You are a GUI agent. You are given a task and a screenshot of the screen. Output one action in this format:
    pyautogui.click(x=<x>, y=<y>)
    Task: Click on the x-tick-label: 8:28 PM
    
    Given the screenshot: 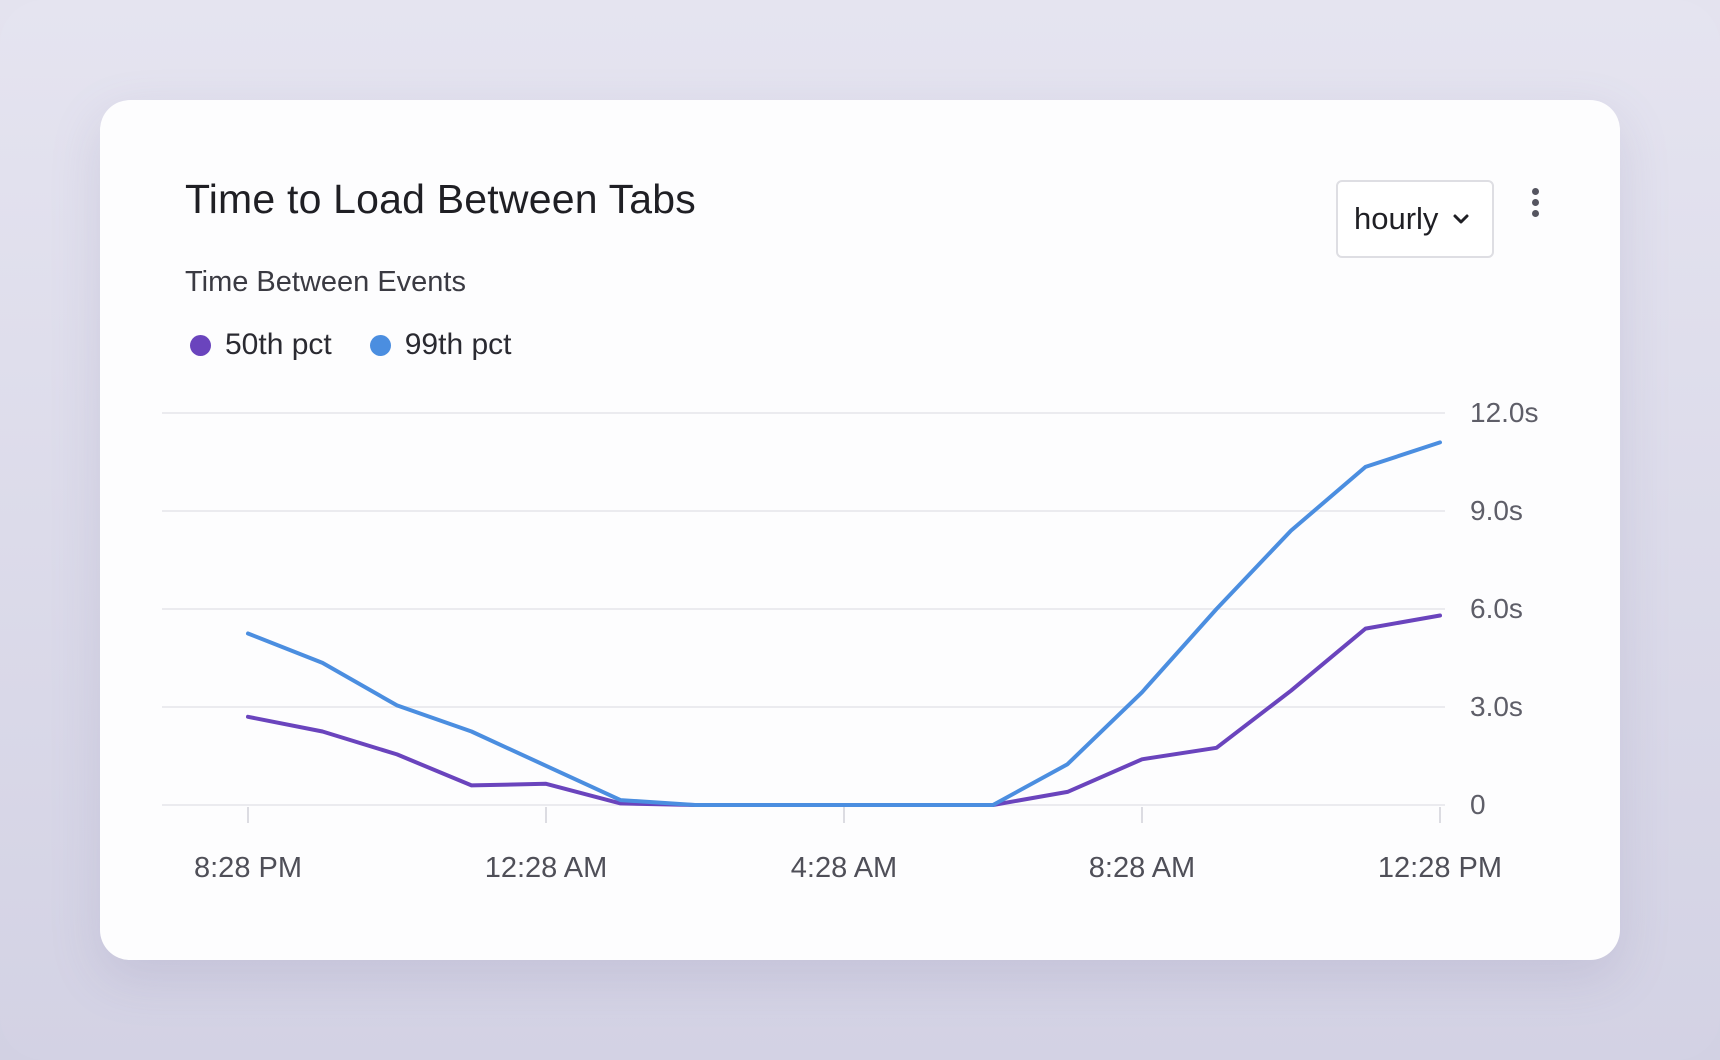 What is the action you would take?
    pyautogui.click(x=248, y=868)
    